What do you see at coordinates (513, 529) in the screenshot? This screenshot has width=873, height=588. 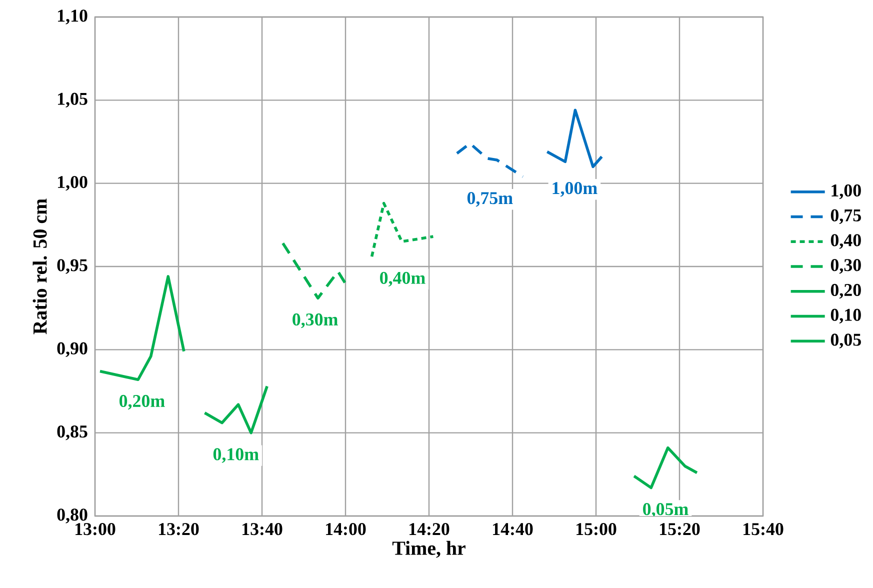 I see `x-tick-label: 14:40` at bounding box center [513, 529].